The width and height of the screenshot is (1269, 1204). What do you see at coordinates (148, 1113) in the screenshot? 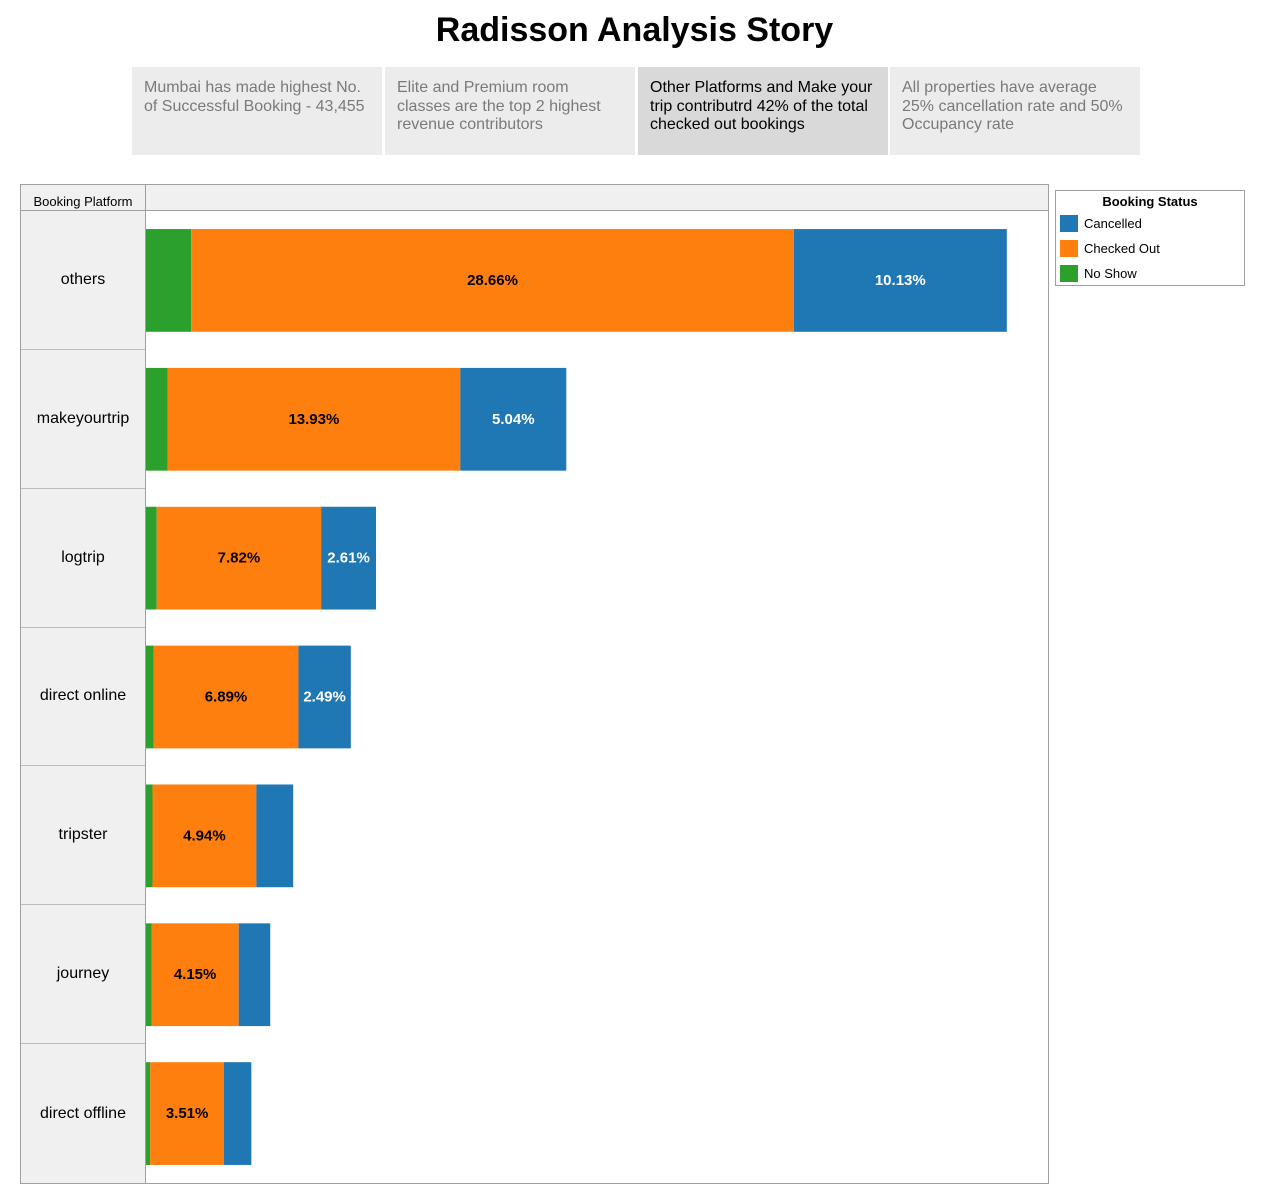
I see `bar-direct-offline-no-show` at bounding box center [148, 1113].